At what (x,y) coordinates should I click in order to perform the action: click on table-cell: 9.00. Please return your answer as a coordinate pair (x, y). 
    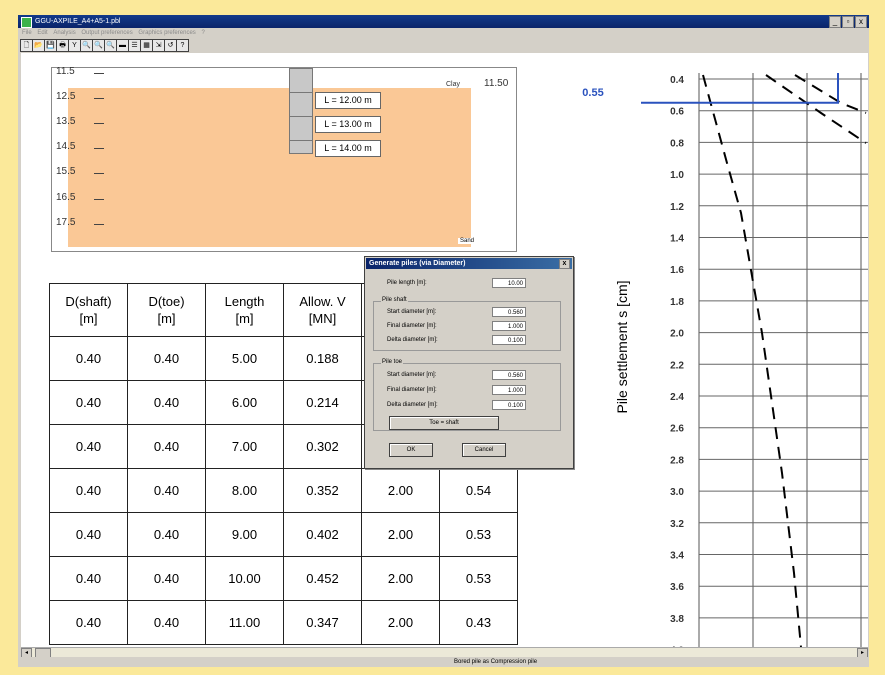
    Looking at the image, I should click on (244, 534).